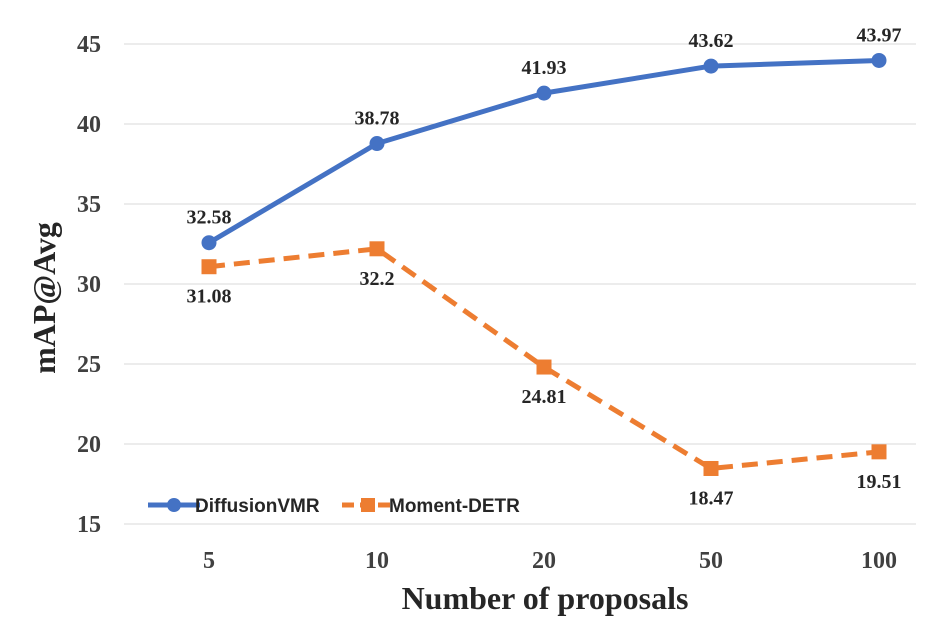  What do you see at coordinates (89, 125) in the screenshot?
I see `y-tick-label: 40` at bounding box center [89, 125].